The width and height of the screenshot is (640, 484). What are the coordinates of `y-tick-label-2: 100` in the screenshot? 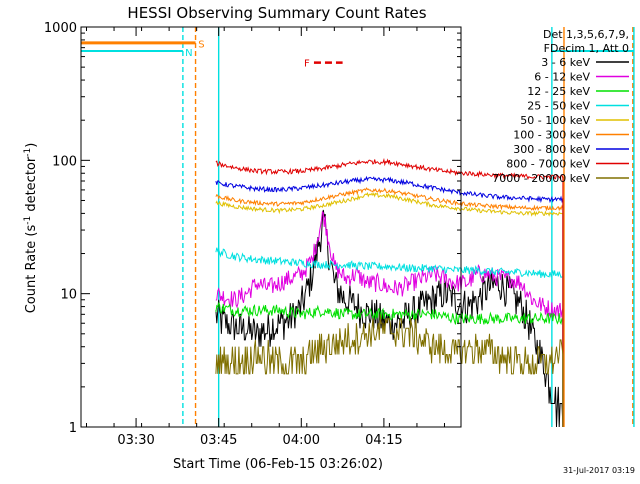 It's located at (64, 161).